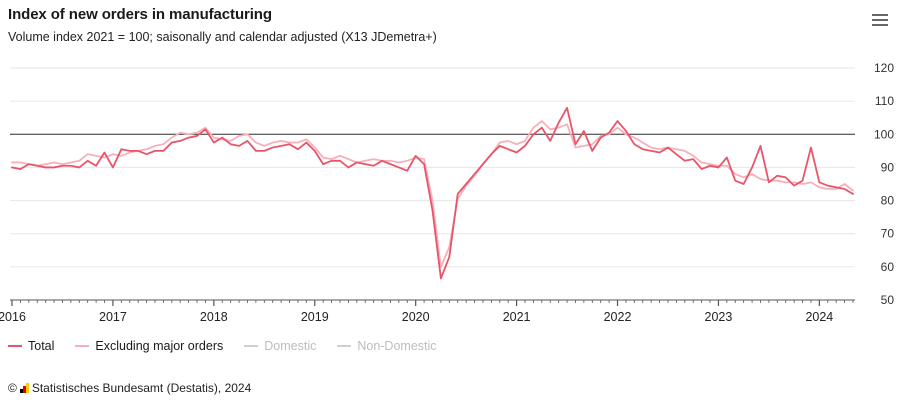 The width and height of the screenshot is (906, 402). I want to click on source-text: Statistisches Bundesamt (Destatis), 2024, so click(141, 388).